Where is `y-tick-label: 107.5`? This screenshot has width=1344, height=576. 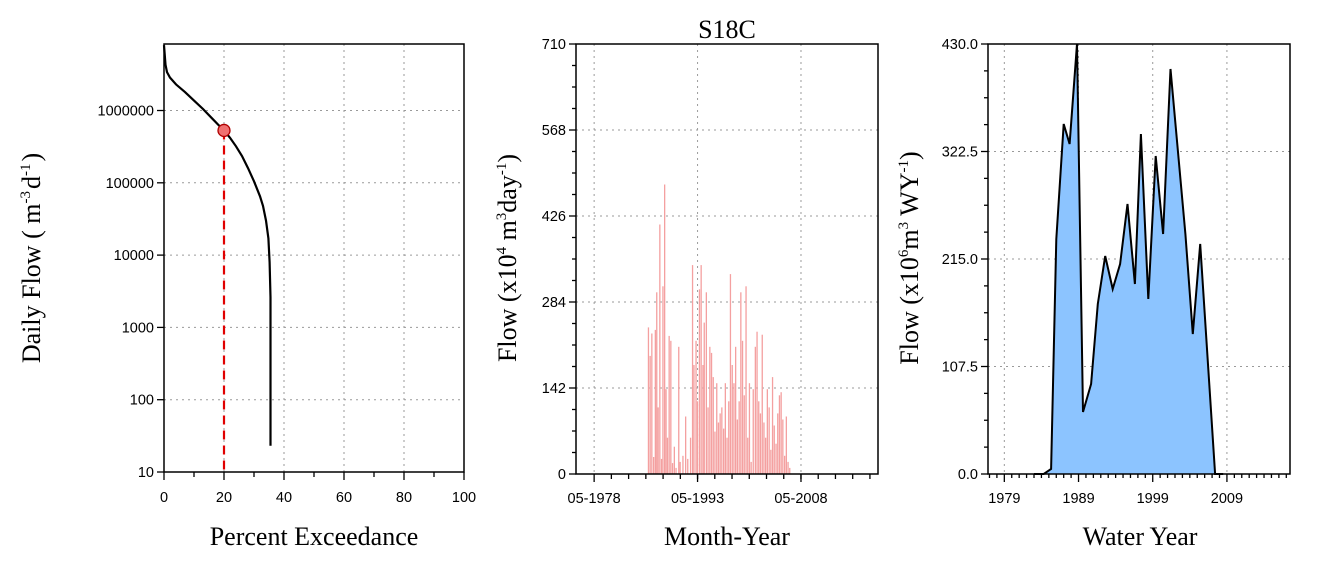 y-tick-label: 107.5 is located at coordinates (960, 368).